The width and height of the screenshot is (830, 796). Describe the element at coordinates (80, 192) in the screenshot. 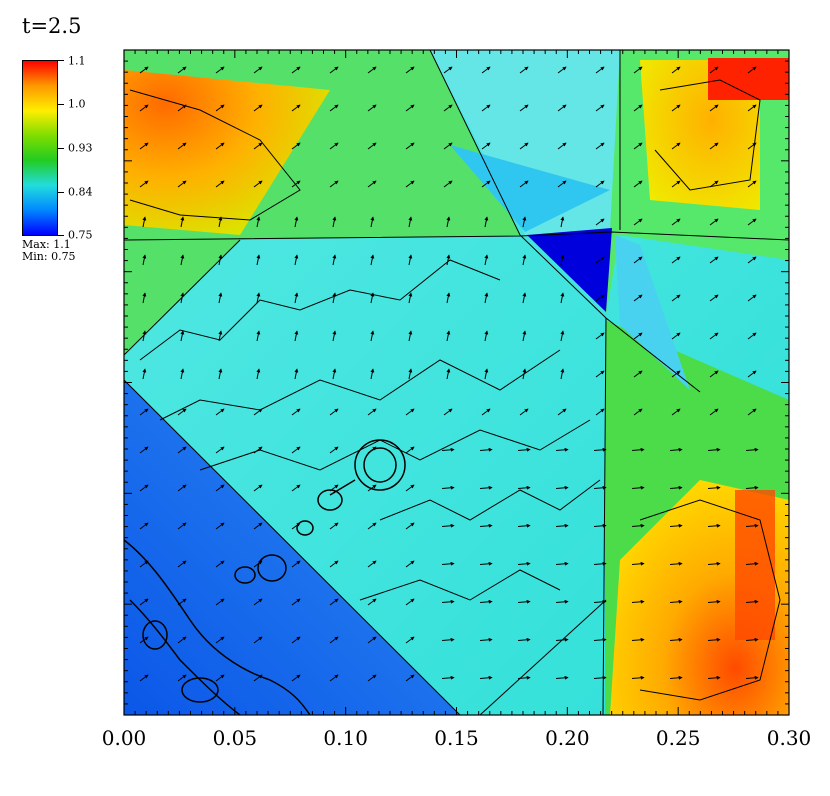

I see `colorbar-label: 0.84` at that location.